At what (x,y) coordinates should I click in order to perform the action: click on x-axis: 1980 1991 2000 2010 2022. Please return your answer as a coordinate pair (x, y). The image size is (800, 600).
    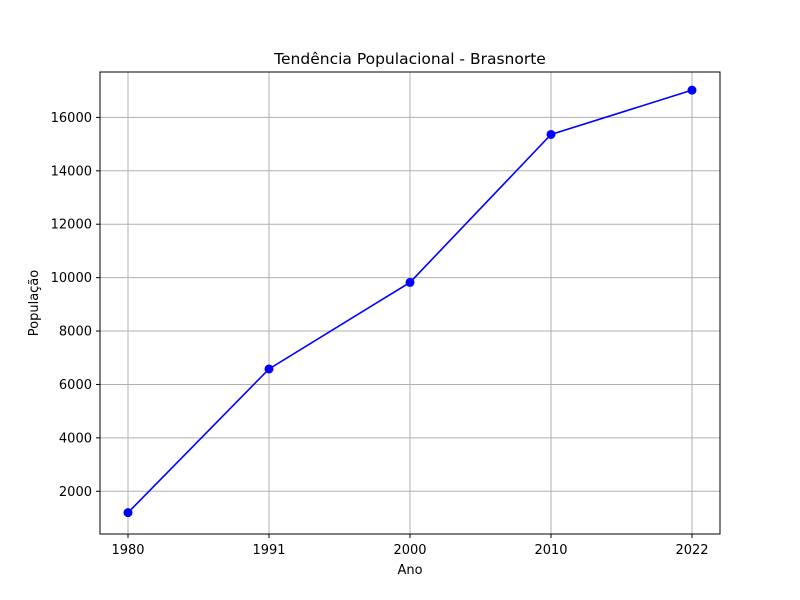
    Looking at the image, I should click on (410, 546).